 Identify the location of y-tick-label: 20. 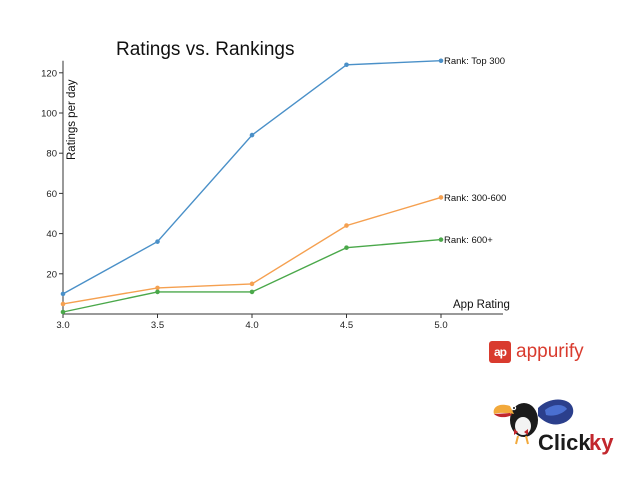
(51, 274).